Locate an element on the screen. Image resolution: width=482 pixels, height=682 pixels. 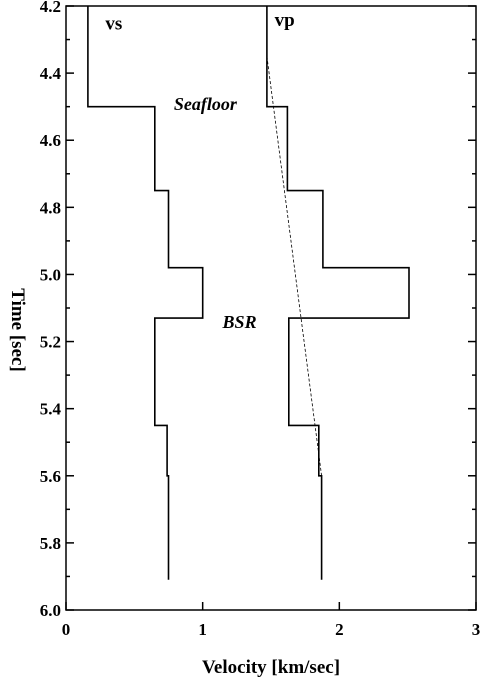
y-tick-label: 5.0 is located at coordinates (50, 274).